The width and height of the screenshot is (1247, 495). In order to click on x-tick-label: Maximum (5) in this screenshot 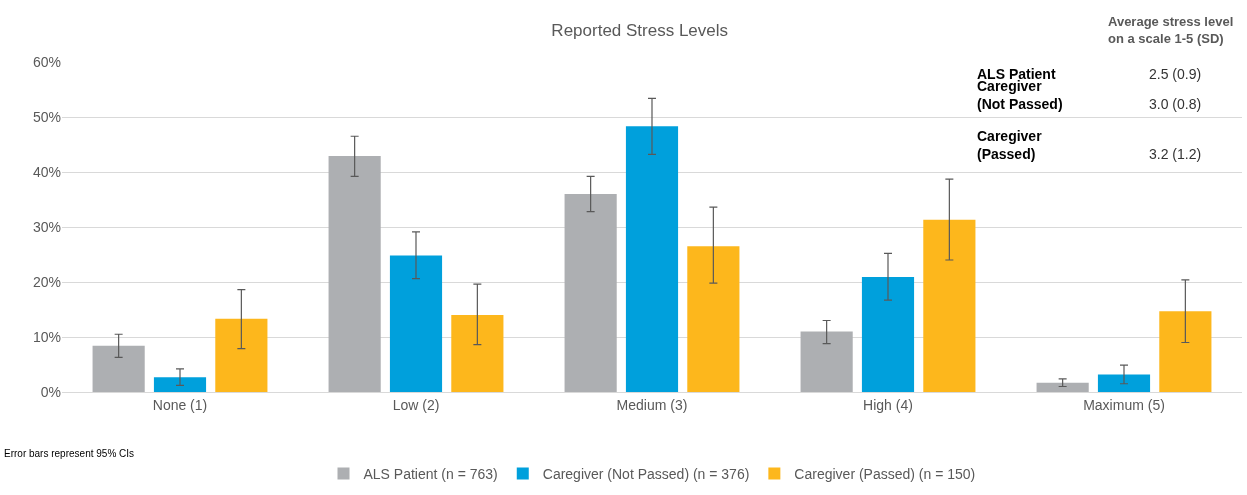, I will do `click(1124, 404)`.